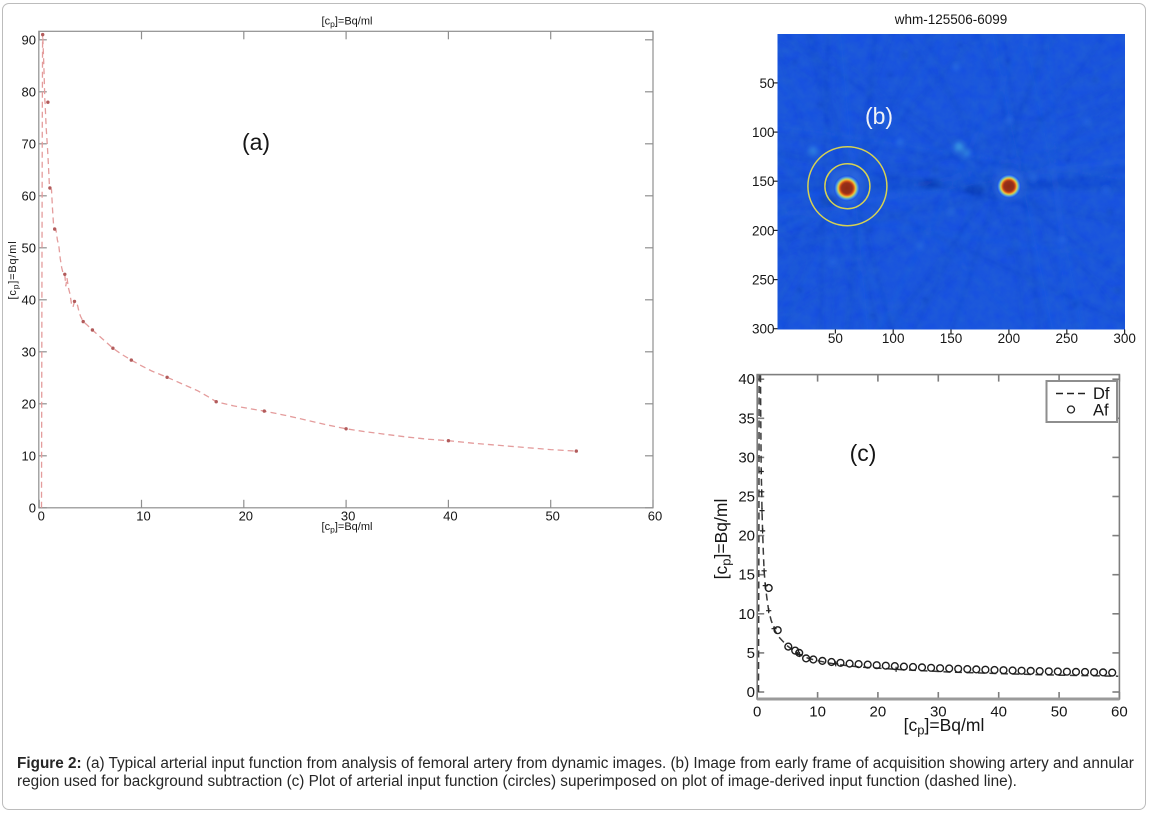 The image size is (1152, 814). Describe the element at coordinates (951, 19) in the screenshot. I see `svg-text: whm-125506-6099` at that location.